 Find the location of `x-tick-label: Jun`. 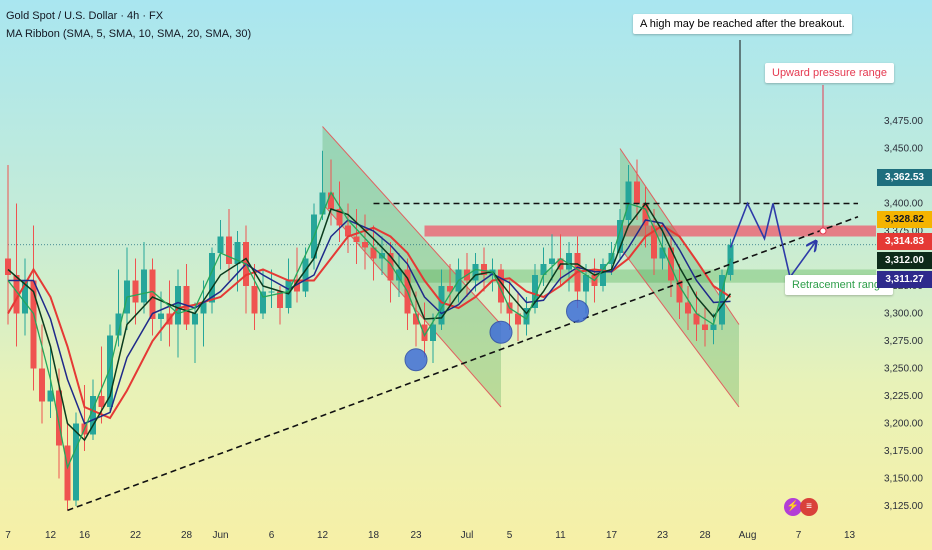

x-tick-label: Jun is located at coordinates (220, 535).